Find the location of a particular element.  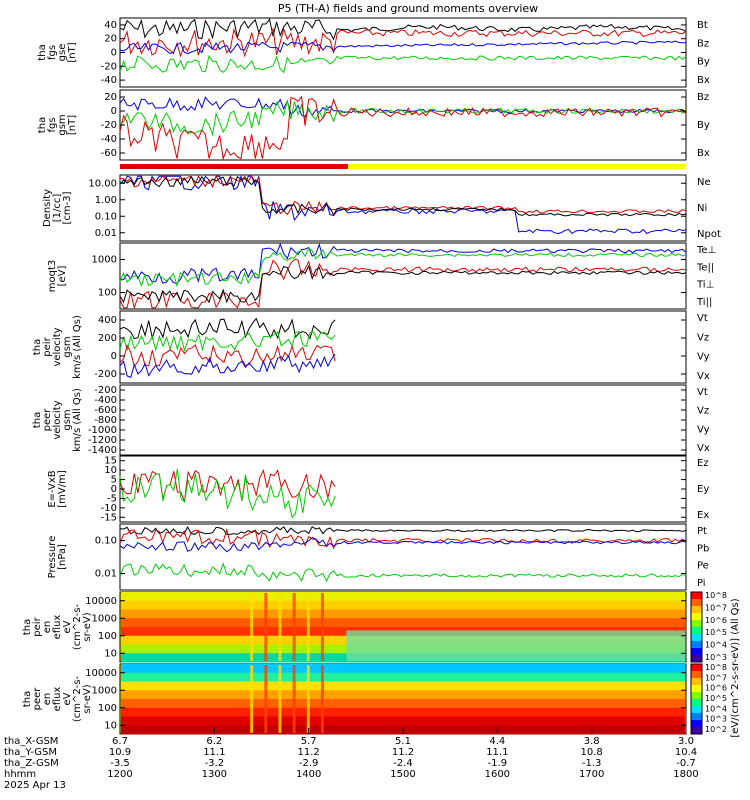

legend-entry: Pb is located at coordinates (703, 548).